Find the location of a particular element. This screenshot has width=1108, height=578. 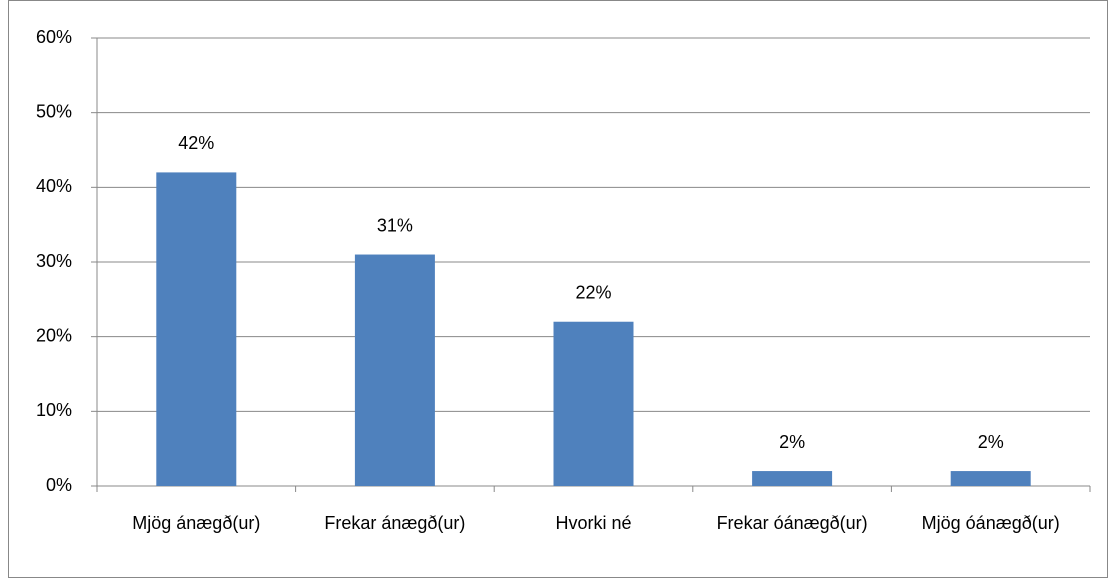

y-tick-label: 0% is located at coordinates (59, 485).